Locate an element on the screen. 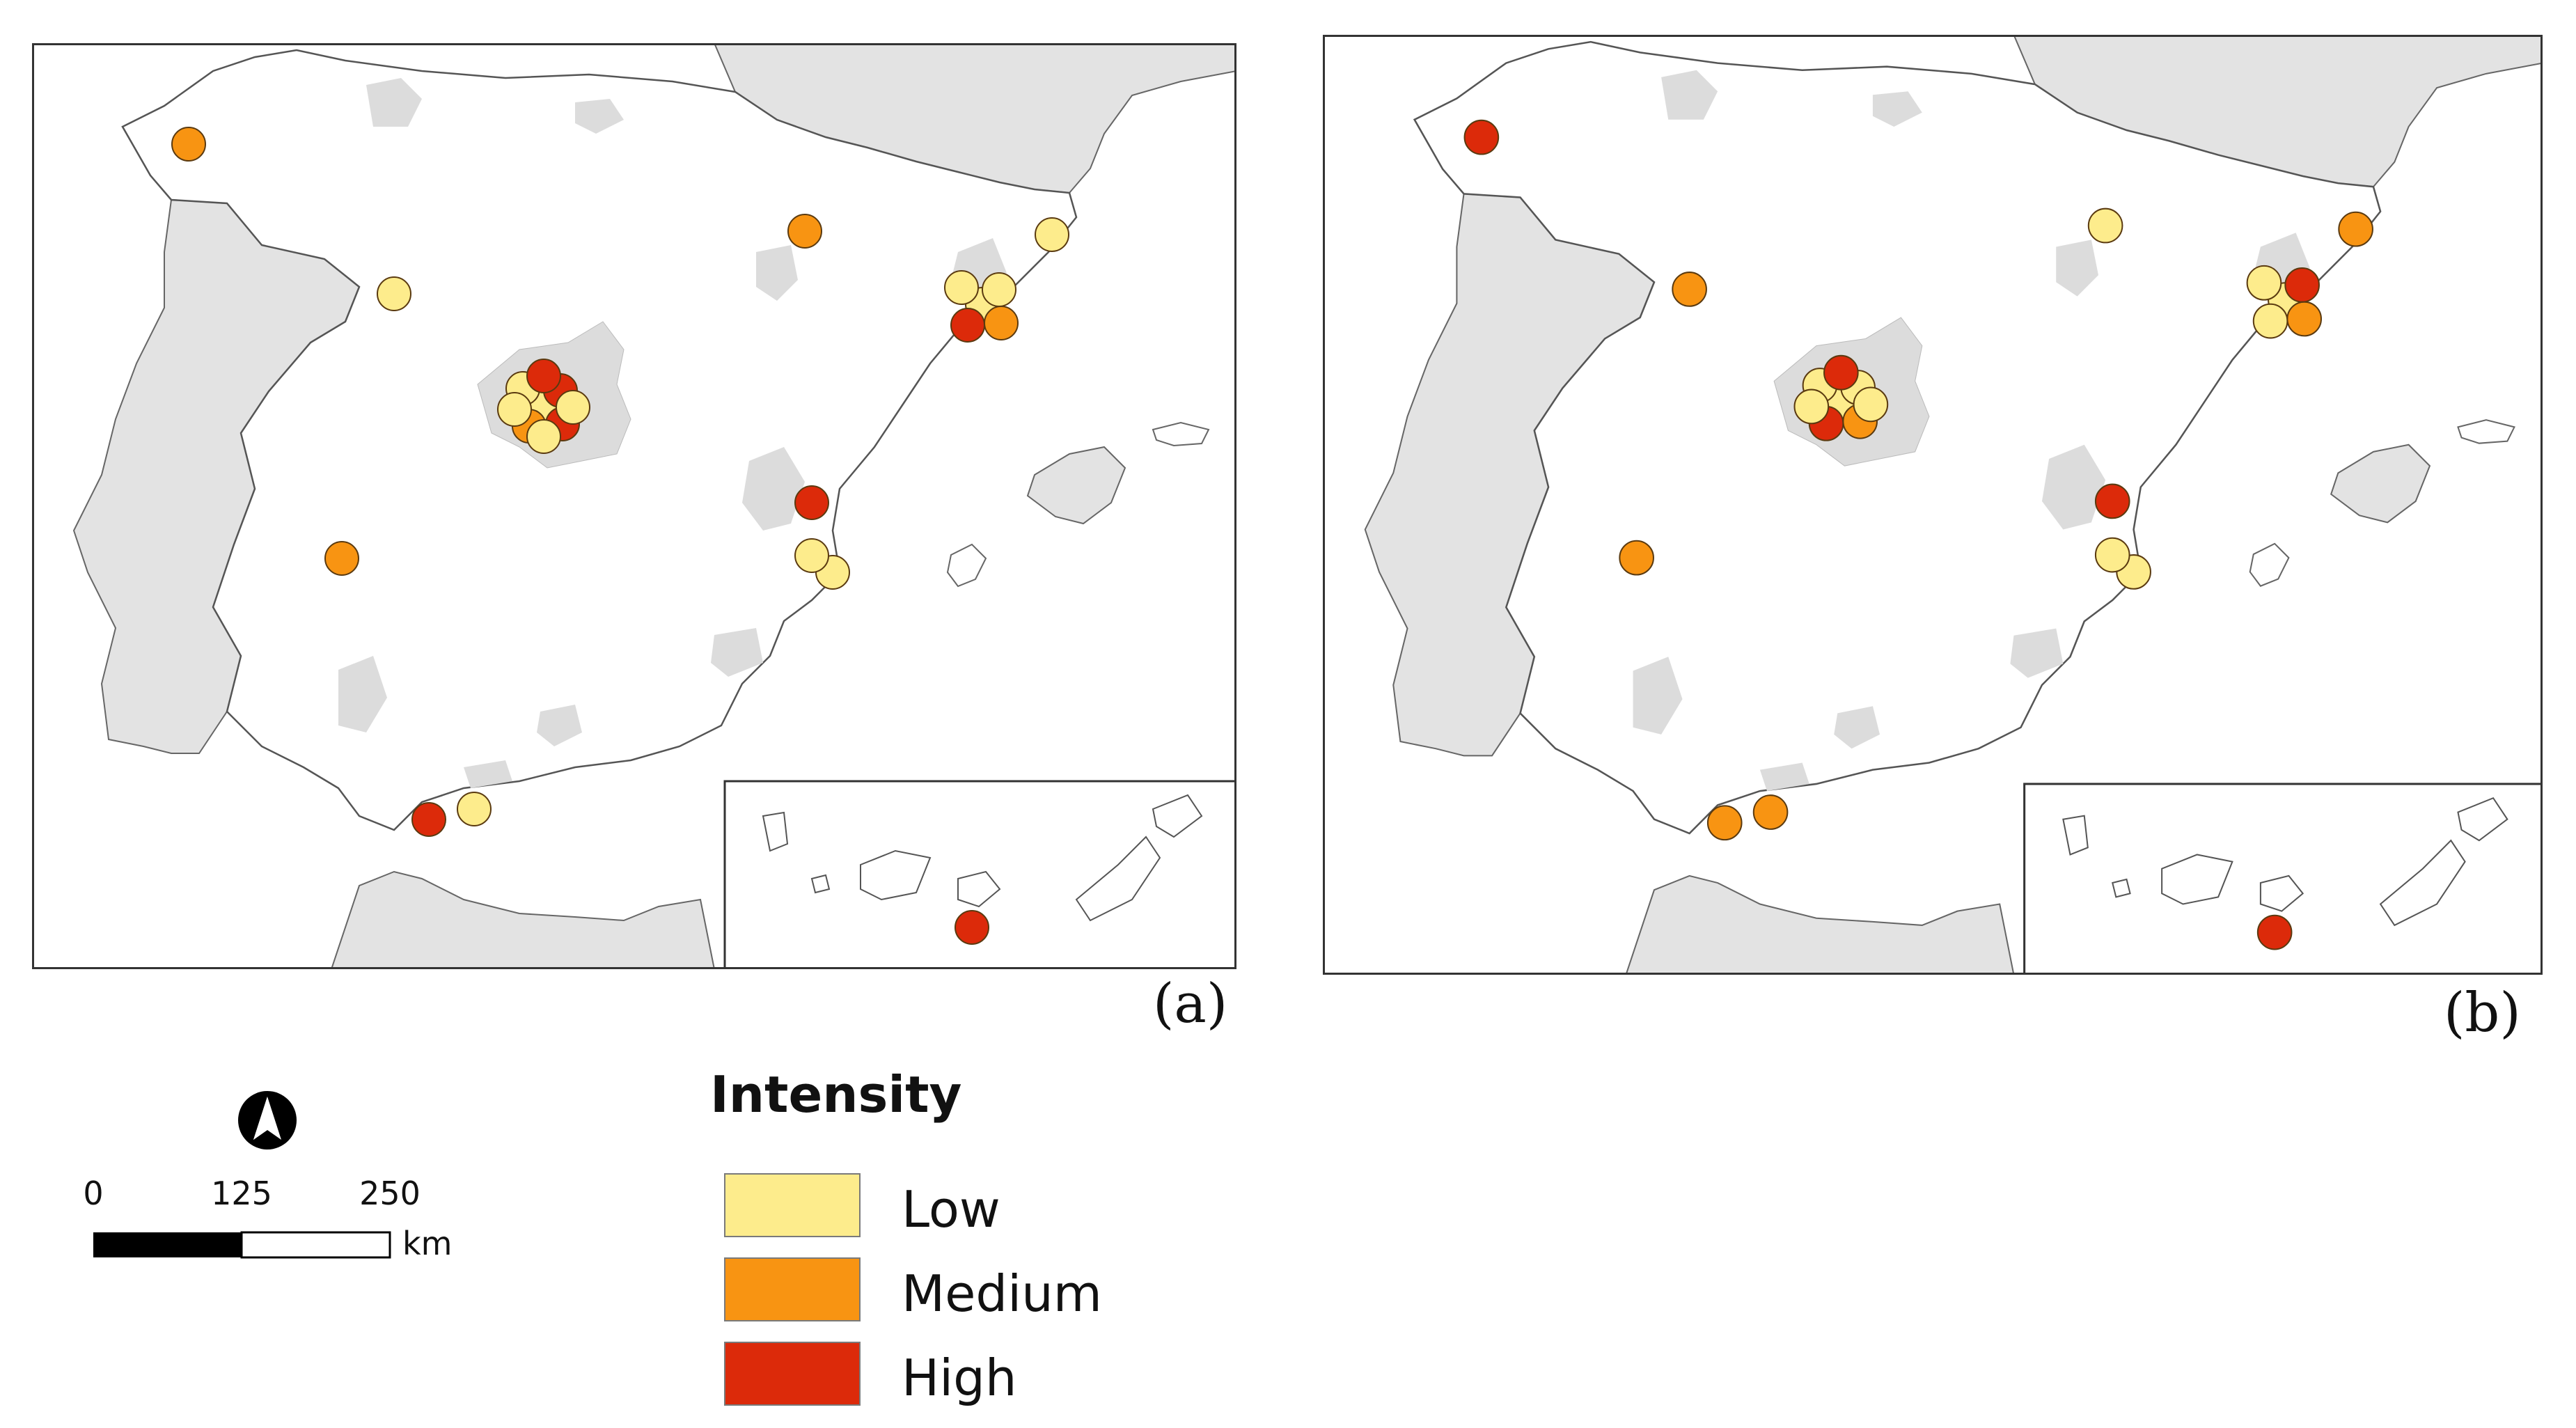 Image resolution: width=2576 pixels, height=1428 pixels. north-arrow-icon is located at coordinates (267, 1120).